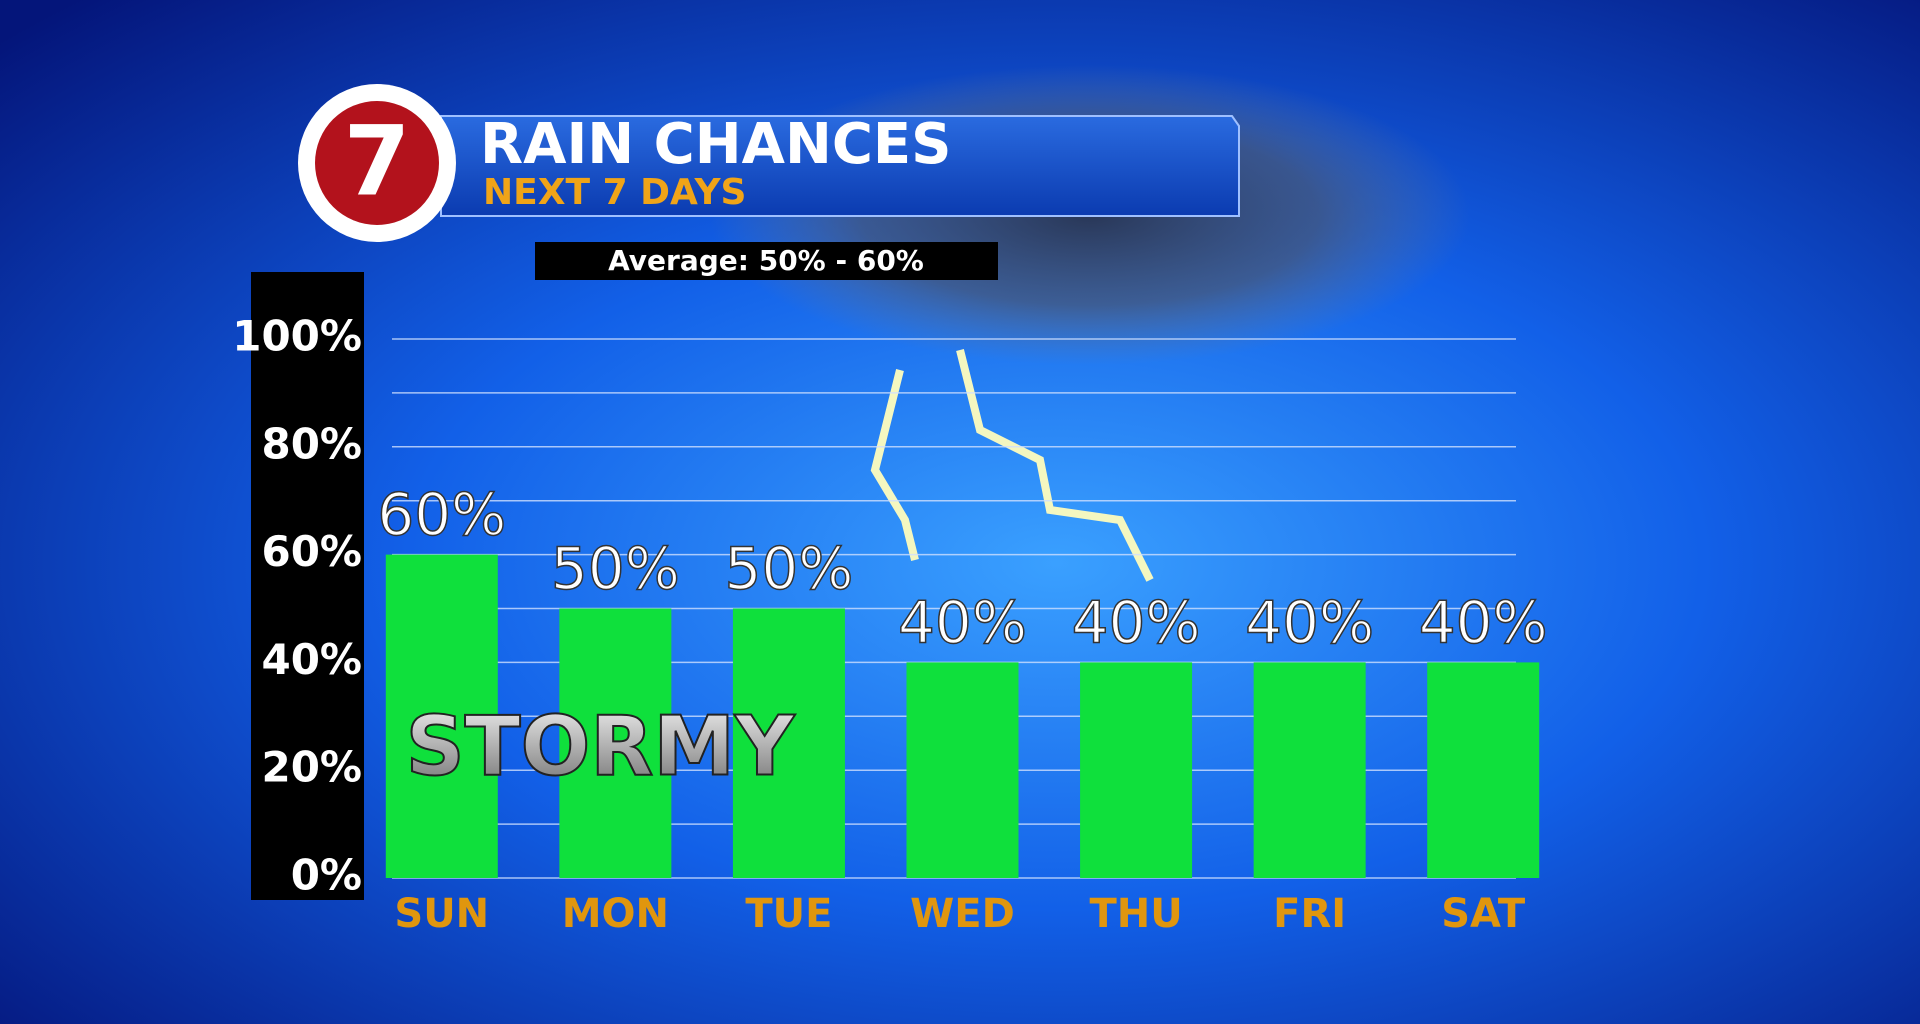 The width and height of the screenshot is (1920, 1024). I want to click on chart-subtitle: NEXT 7 DAYS, so click(614, 192).